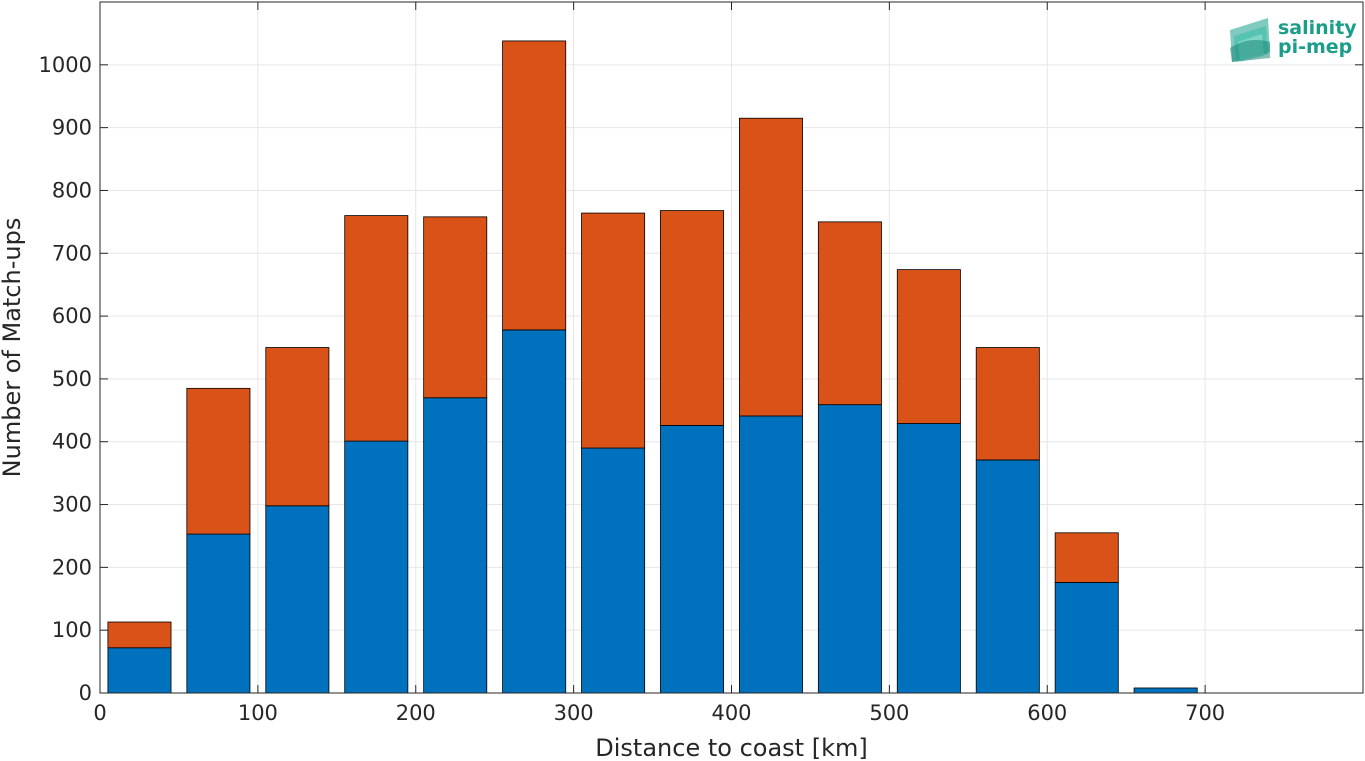 Image resolution: width=1365 pixels, height=761 pixels. What do you see at coordinates (72, 379) in the screenshot?
I see `y-tick-label: 500` at bounding box center [72, 379].